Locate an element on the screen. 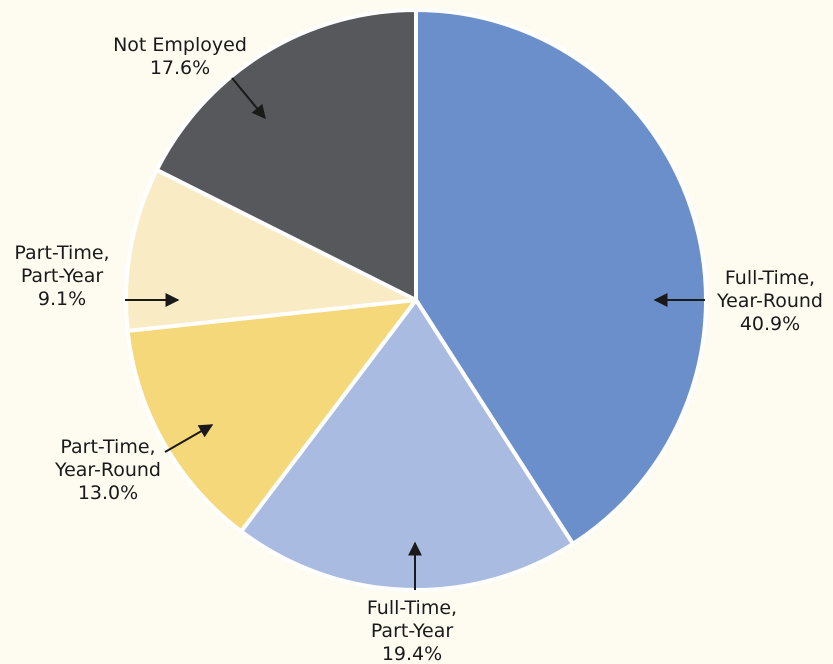  slice-label: Part-Time, Part-Year 9.1% is located at coordinates (61, 276).